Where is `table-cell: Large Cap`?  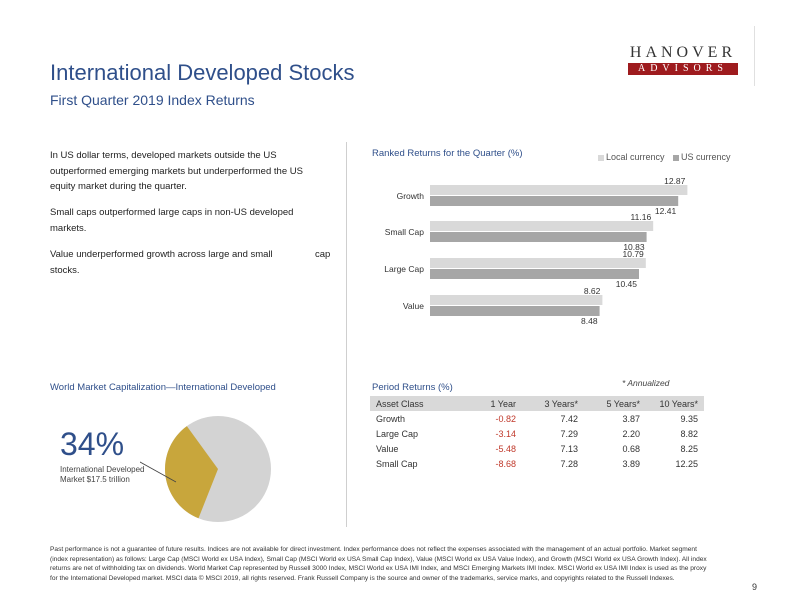 table-cell: Large Cap is located at coordinates (397, 433).